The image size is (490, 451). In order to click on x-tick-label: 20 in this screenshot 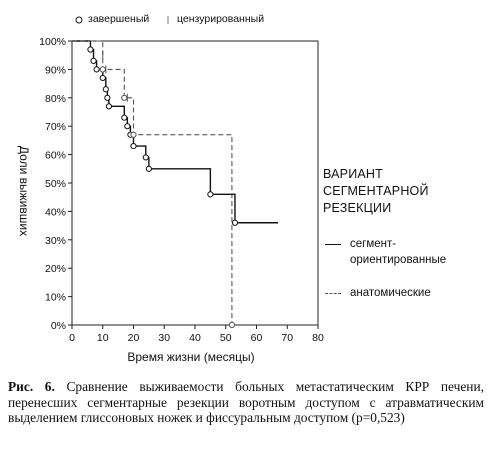, I will do `click(134, 338)`.